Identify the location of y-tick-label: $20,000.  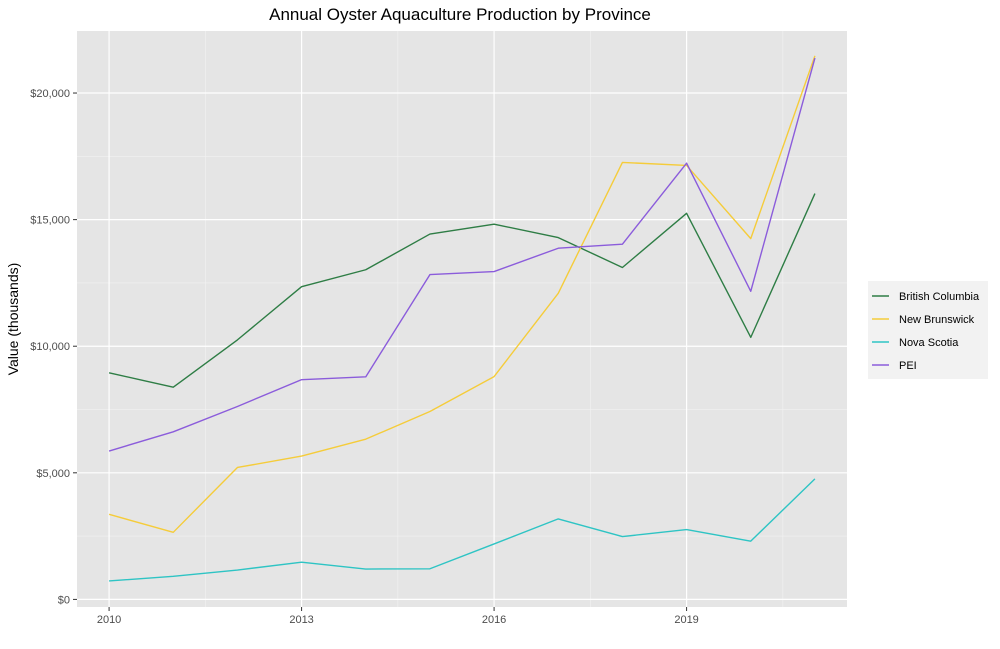
(50, 94).